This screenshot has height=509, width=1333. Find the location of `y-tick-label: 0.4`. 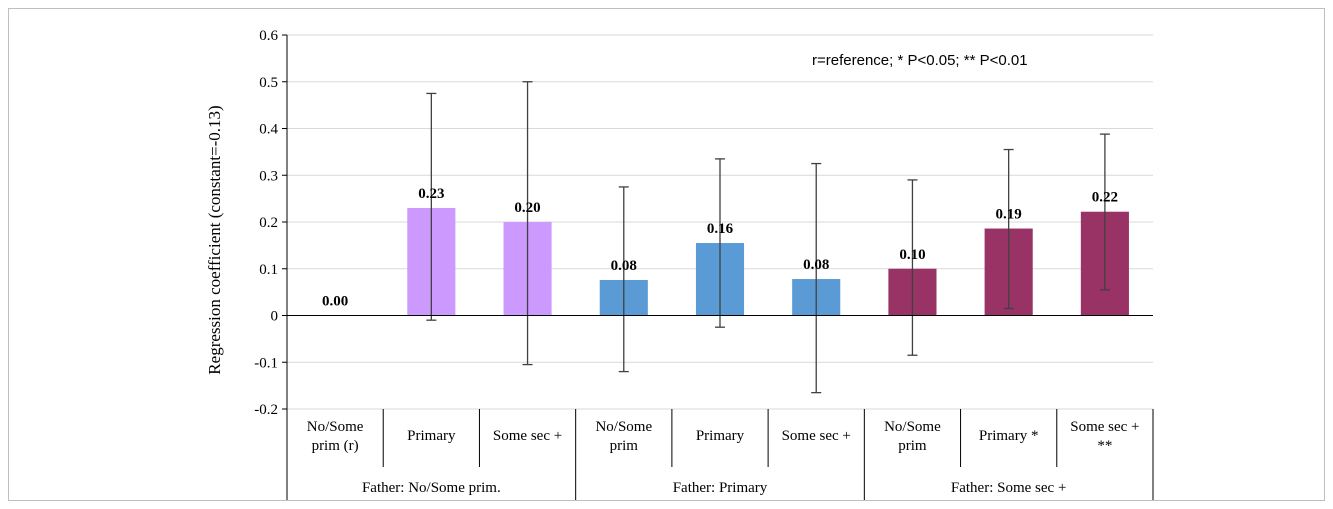

y-tick-label: 0.4 is located at coordinates (268, 130).